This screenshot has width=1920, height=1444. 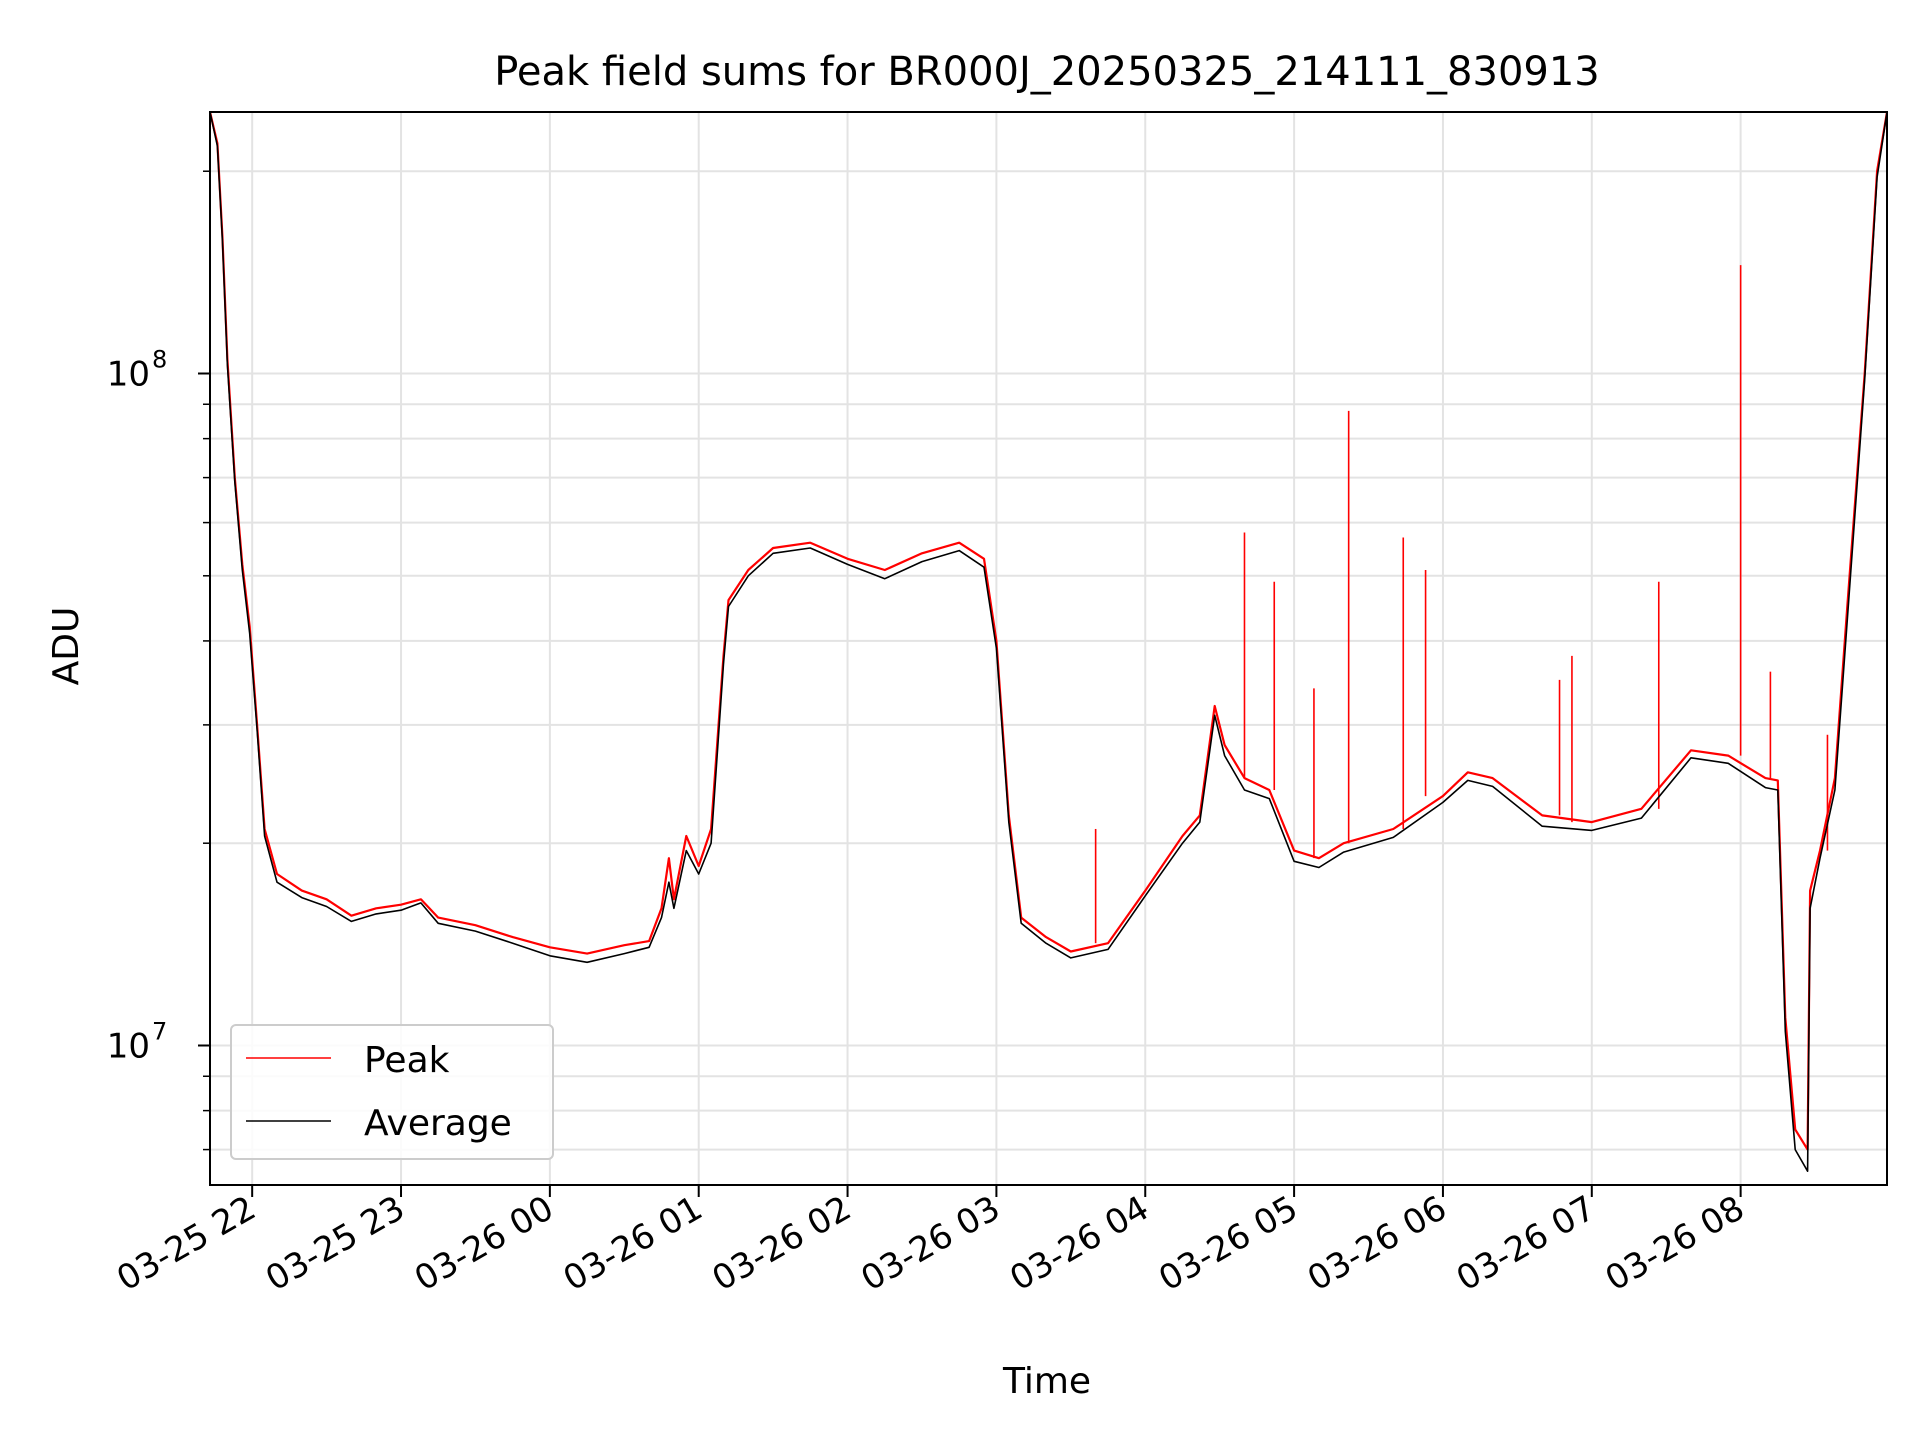 I want to click on x-tick-label: 03-25 22, so click(x=186, y=1243).